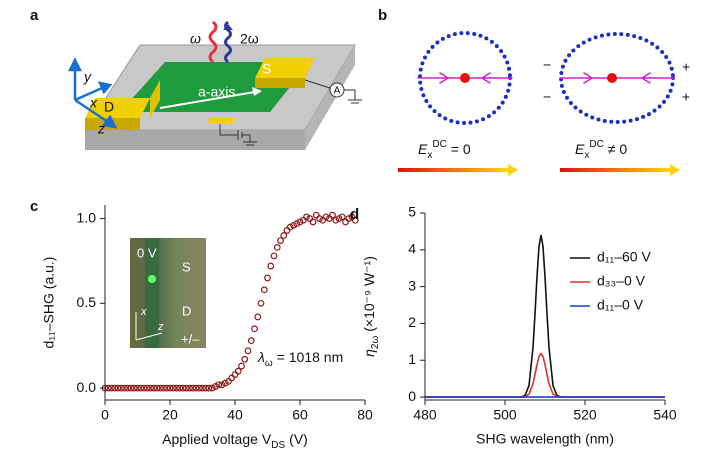 Image resolution: width=710 pixels, height=465 pixels. I want to click on charge-sign: +, so click(686, 67).